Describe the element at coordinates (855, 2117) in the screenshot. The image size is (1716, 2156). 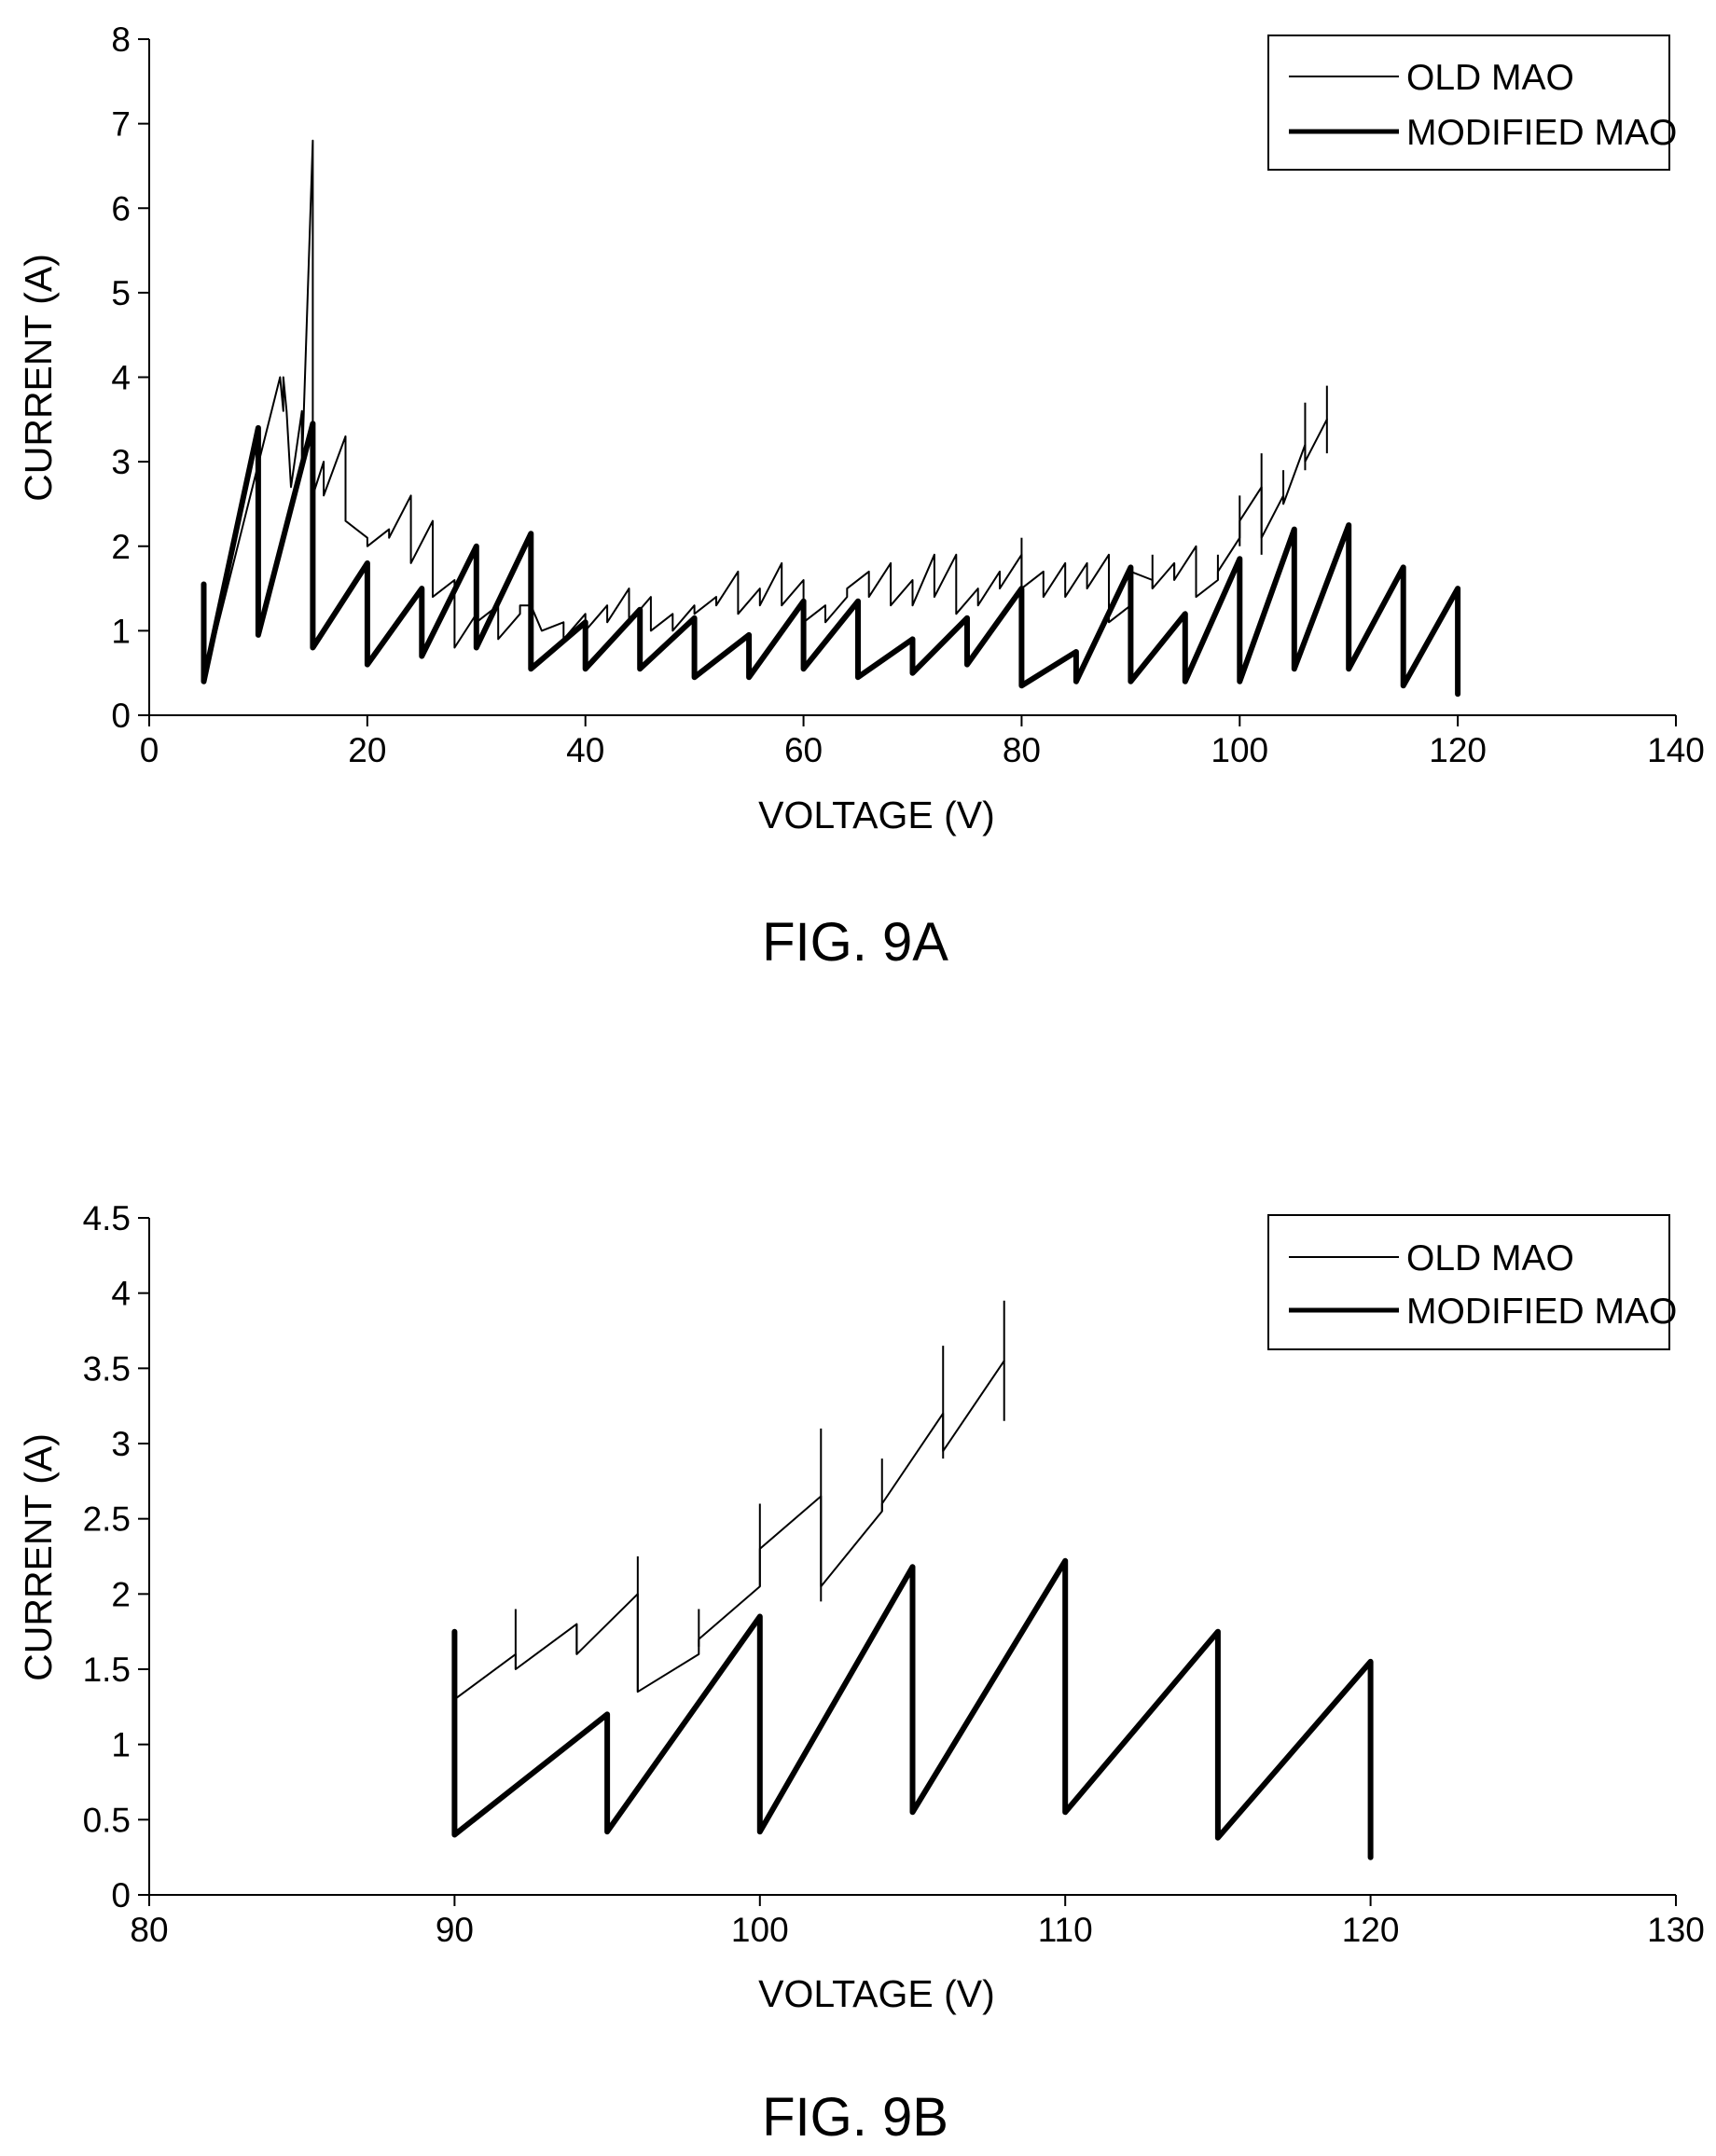
I see `figure-caption: FIG. 9B` at that location.